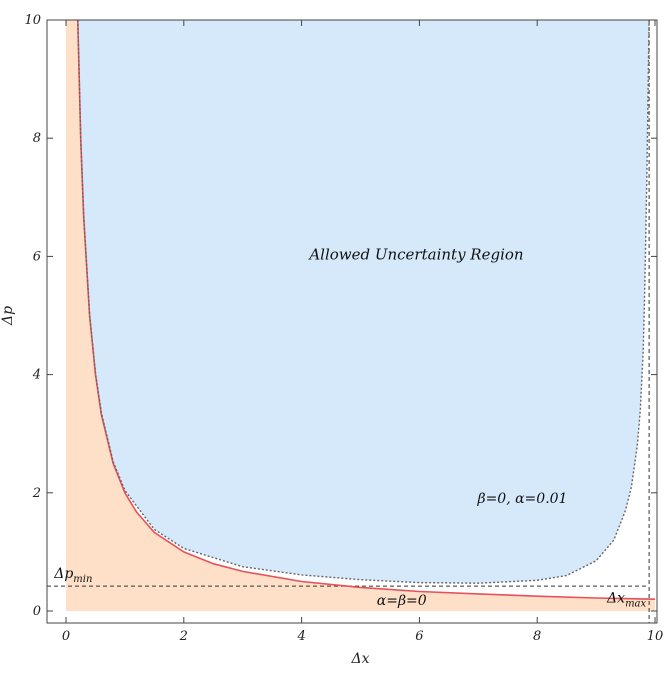  I want to click on dx-max-subscript: max, so click(635, 604).